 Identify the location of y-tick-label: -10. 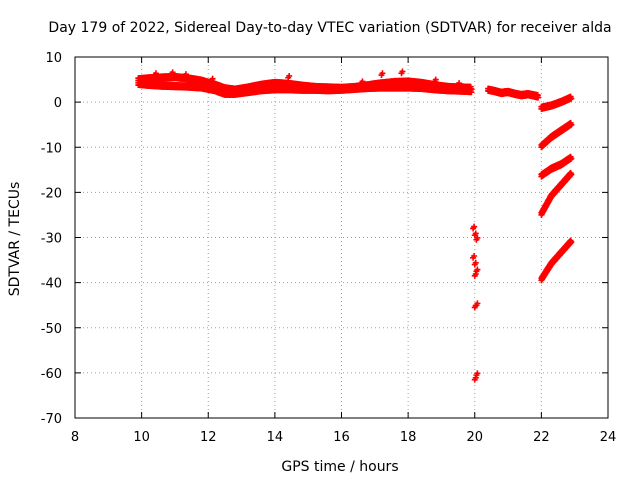
(51, 148).